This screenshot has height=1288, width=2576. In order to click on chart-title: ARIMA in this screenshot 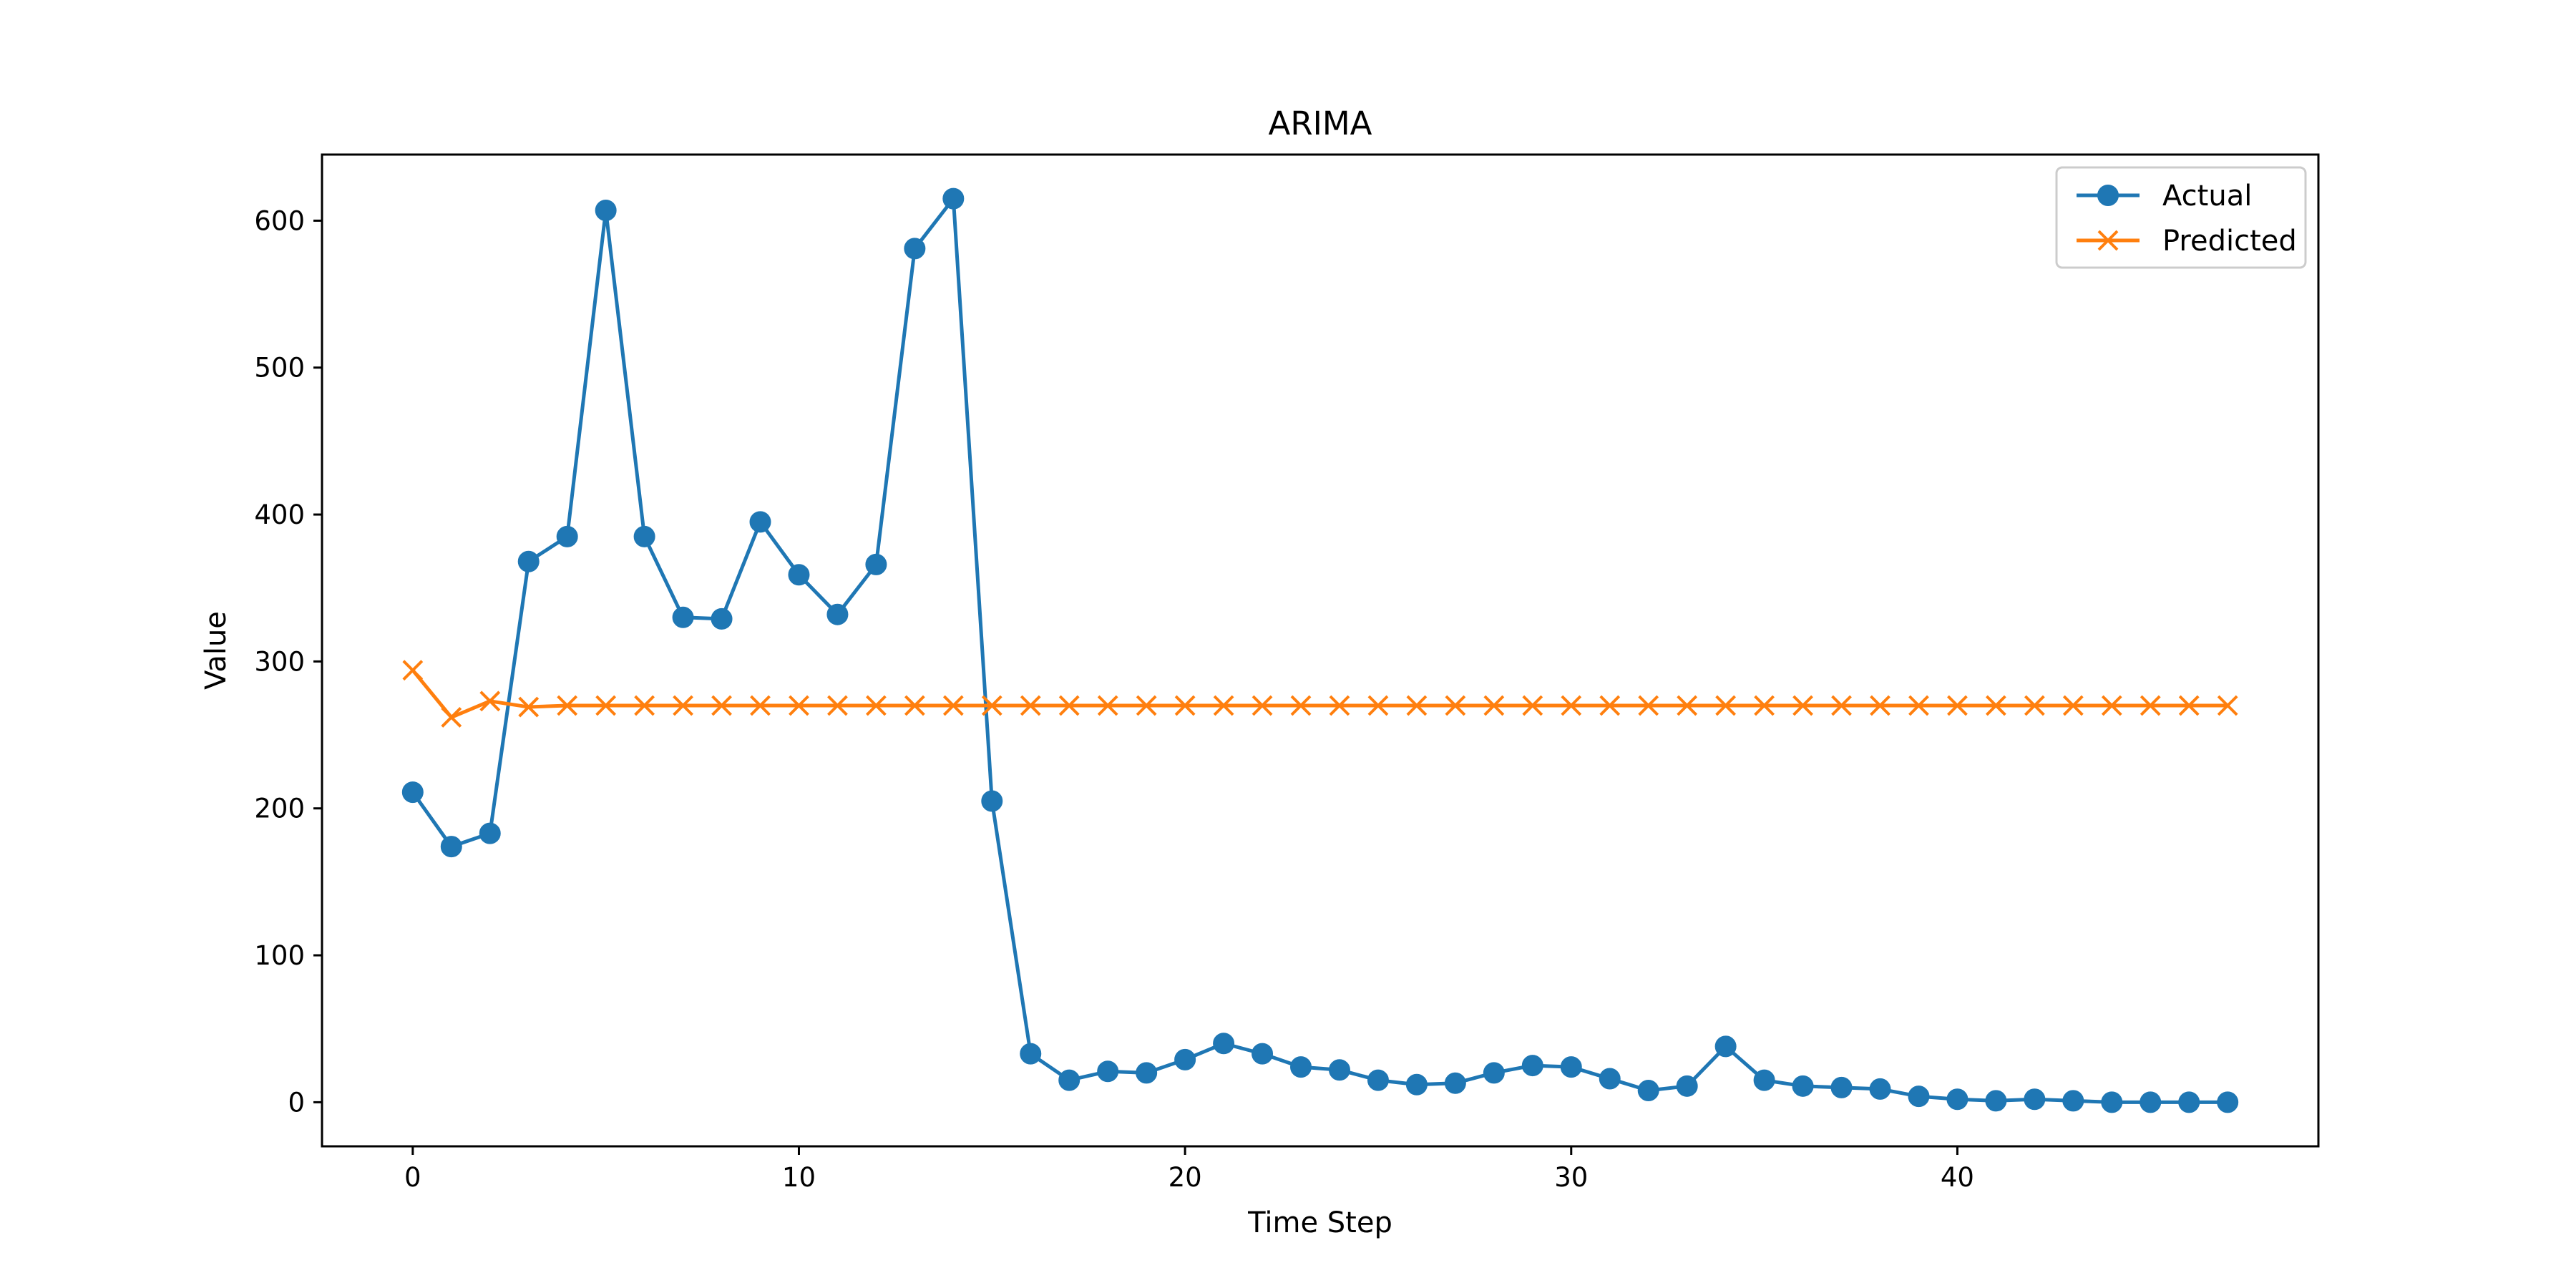, I will do `click(1320, 123)`.